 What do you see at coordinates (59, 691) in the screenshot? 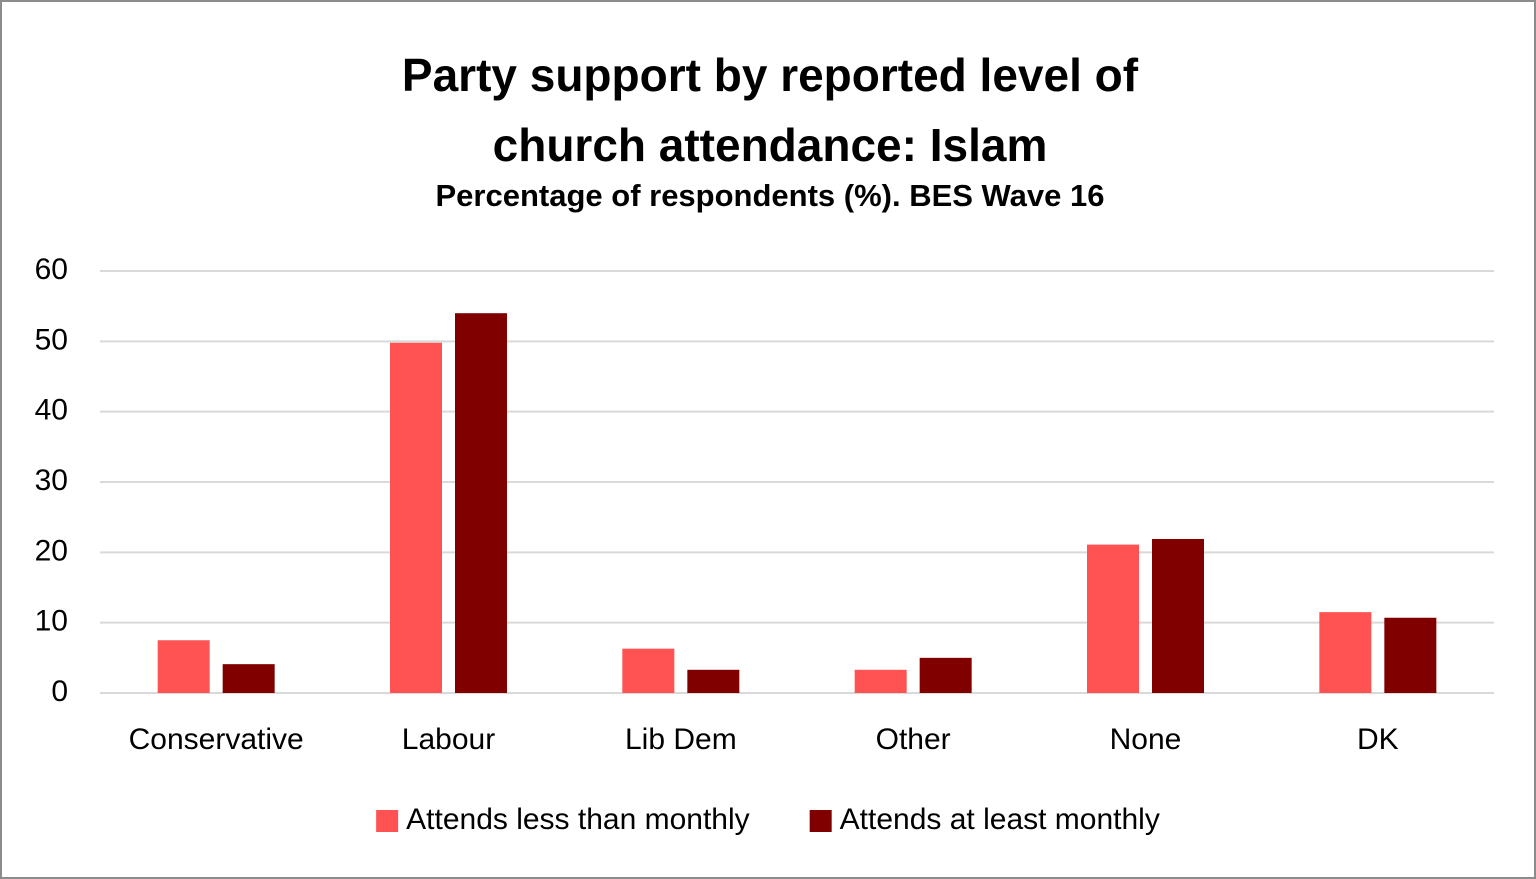
I see `y-tick-label: 0` at bounding box center [59, 691].